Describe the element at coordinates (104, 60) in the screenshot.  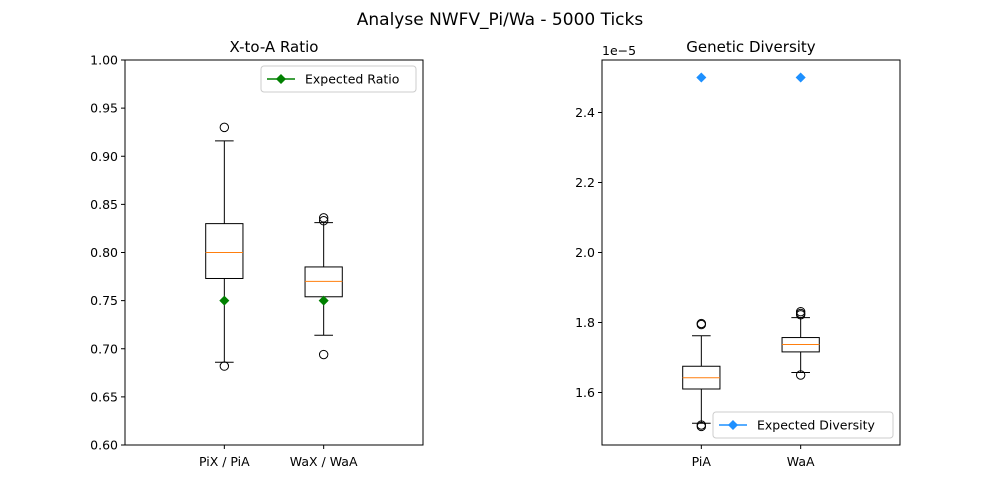
I see `y-tick-label: 1.00` at that location.